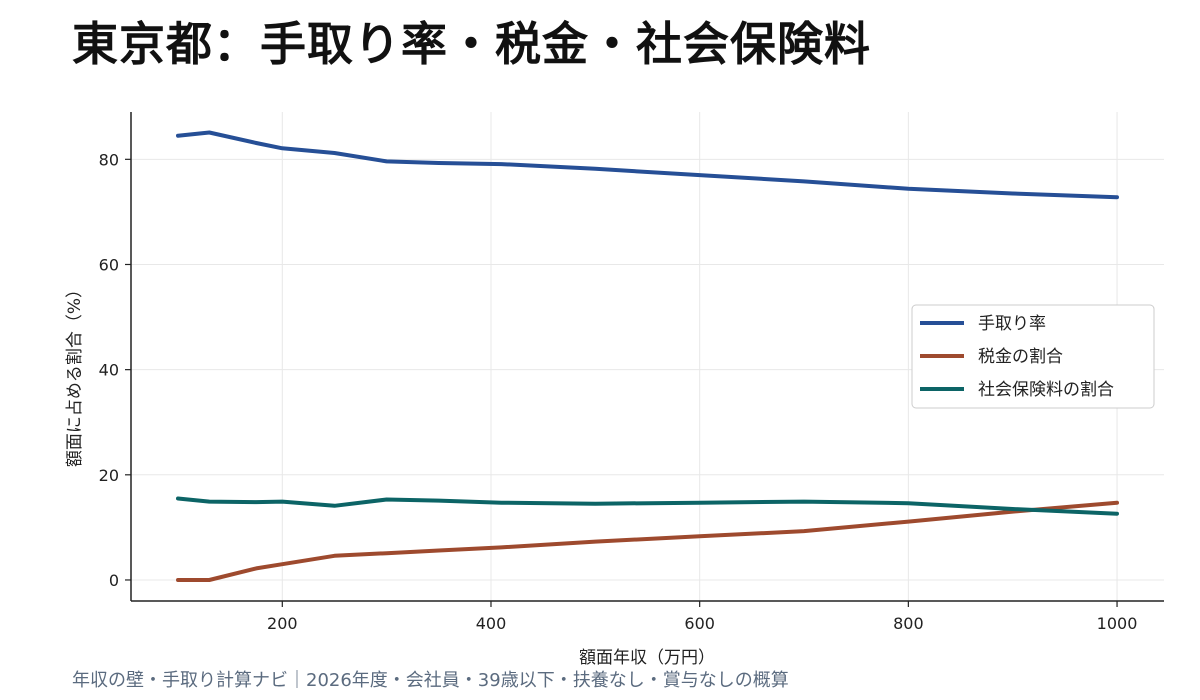 The height and width of the screenshot is (700, 1200). Describe the element at coordinates (1020, 357) in the screenshot. I see `legend-label-tax-share: 税金の割合` at that location.